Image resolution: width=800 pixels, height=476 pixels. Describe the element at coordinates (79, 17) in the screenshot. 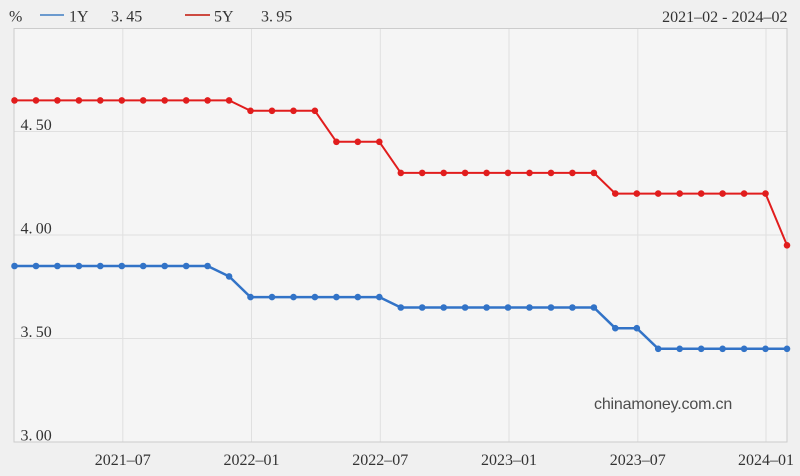

I see `svg-text: 1Y` at that location.